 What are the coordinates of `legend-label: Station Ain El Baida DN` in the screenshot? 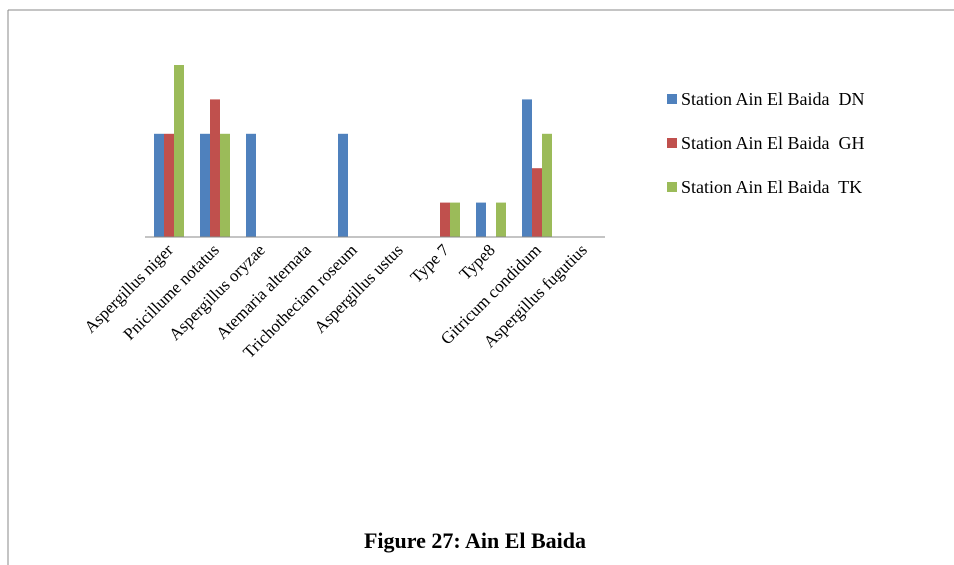 It's located at (773, 99).